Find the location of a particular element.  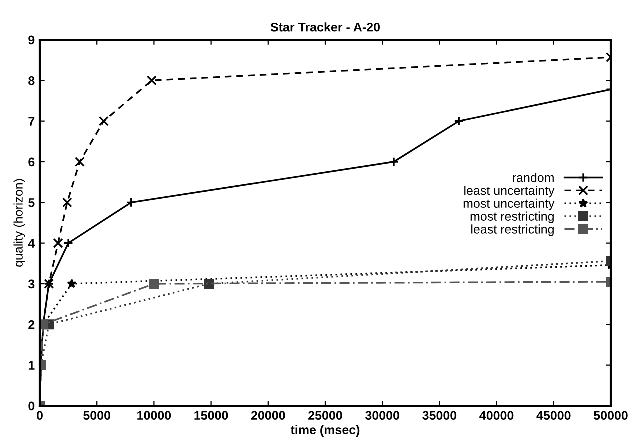

x-tick-label: 25000 is located at coordinates (325, 415).